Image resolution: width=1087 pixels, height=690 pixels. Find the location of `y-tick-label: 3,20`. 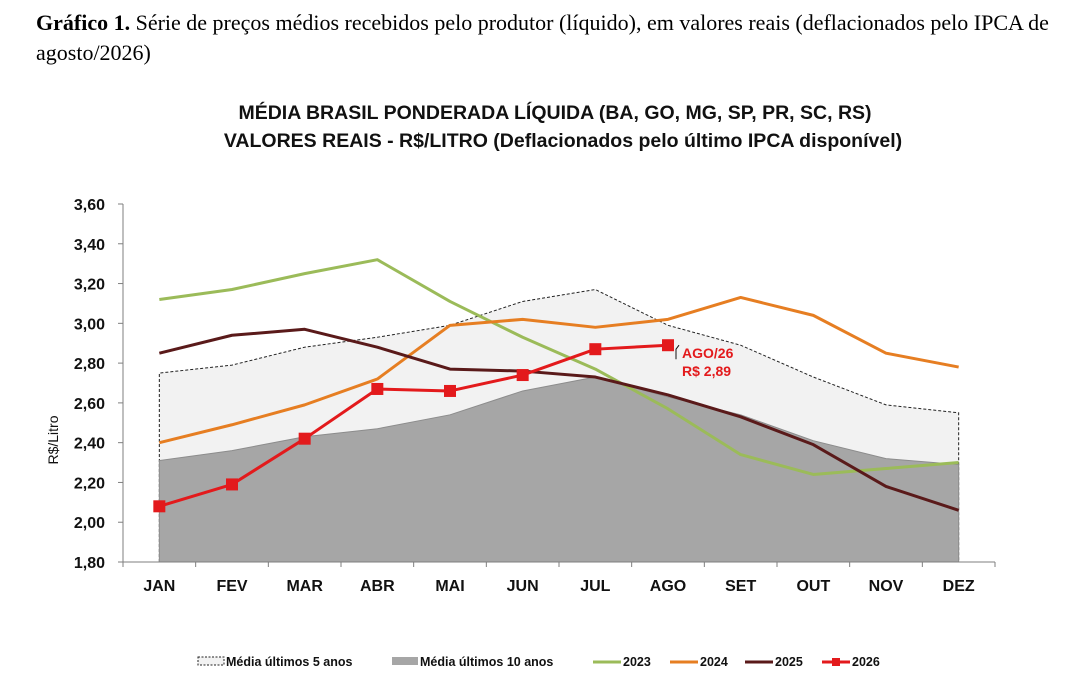

y-tick-label: 3,20 is located at coordinates (89, 285).